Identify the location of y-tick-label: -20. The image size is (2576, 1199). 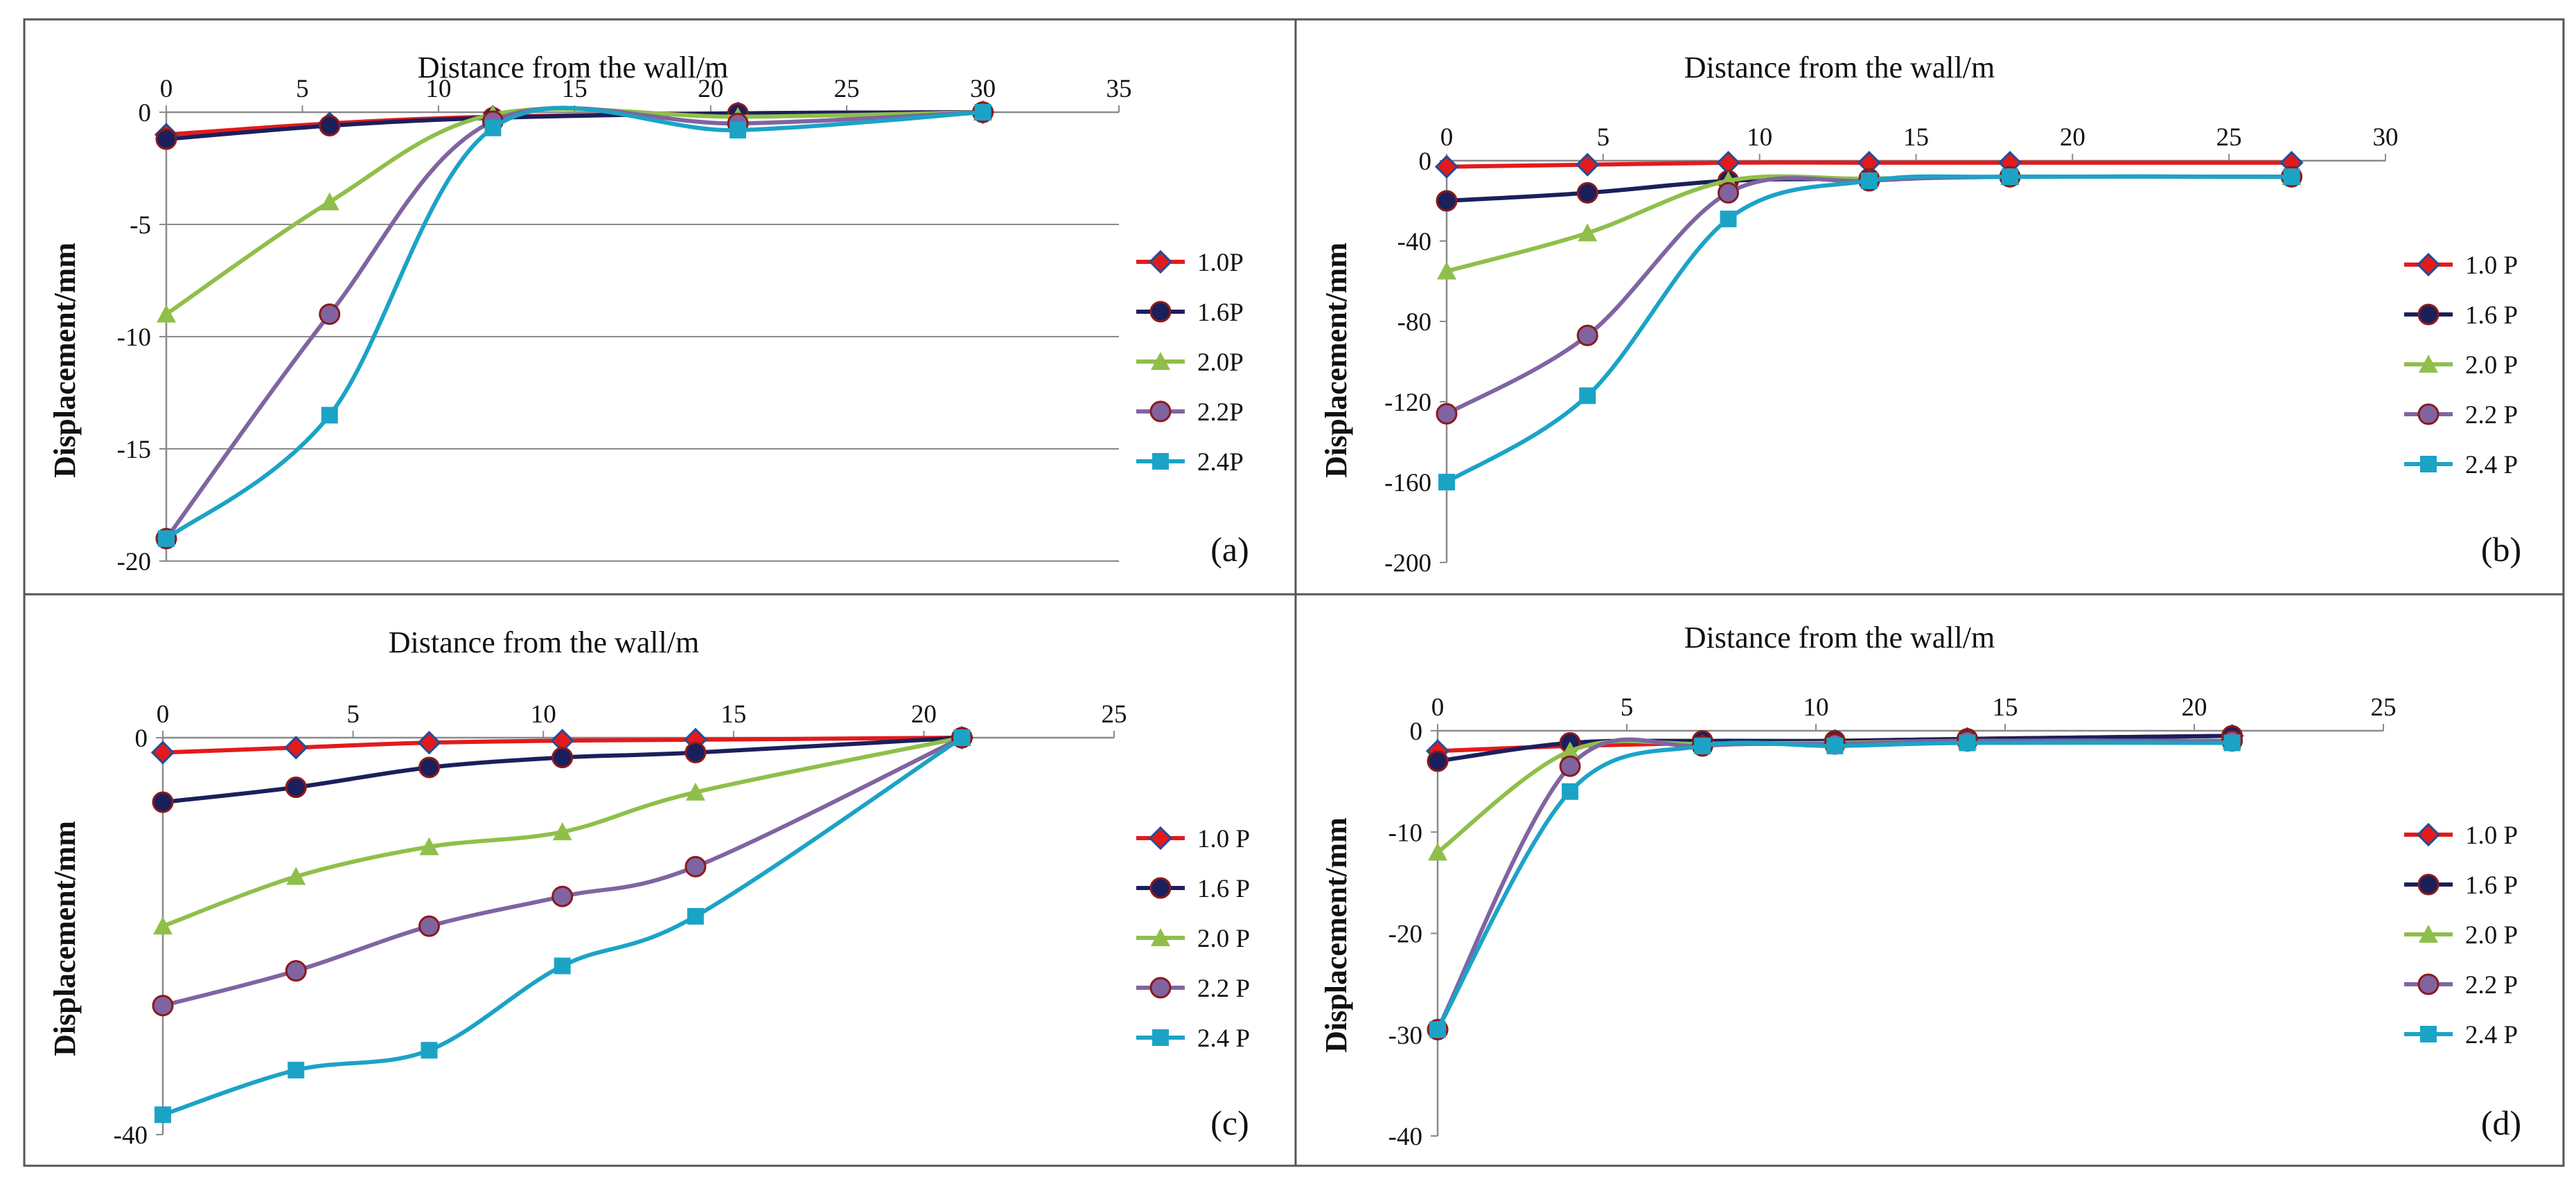
(1405, 935).